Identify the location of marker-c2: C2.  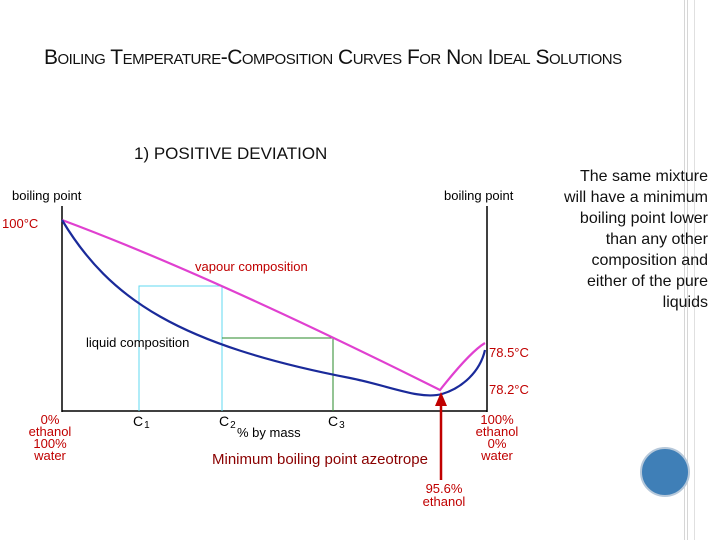
(227, 422).